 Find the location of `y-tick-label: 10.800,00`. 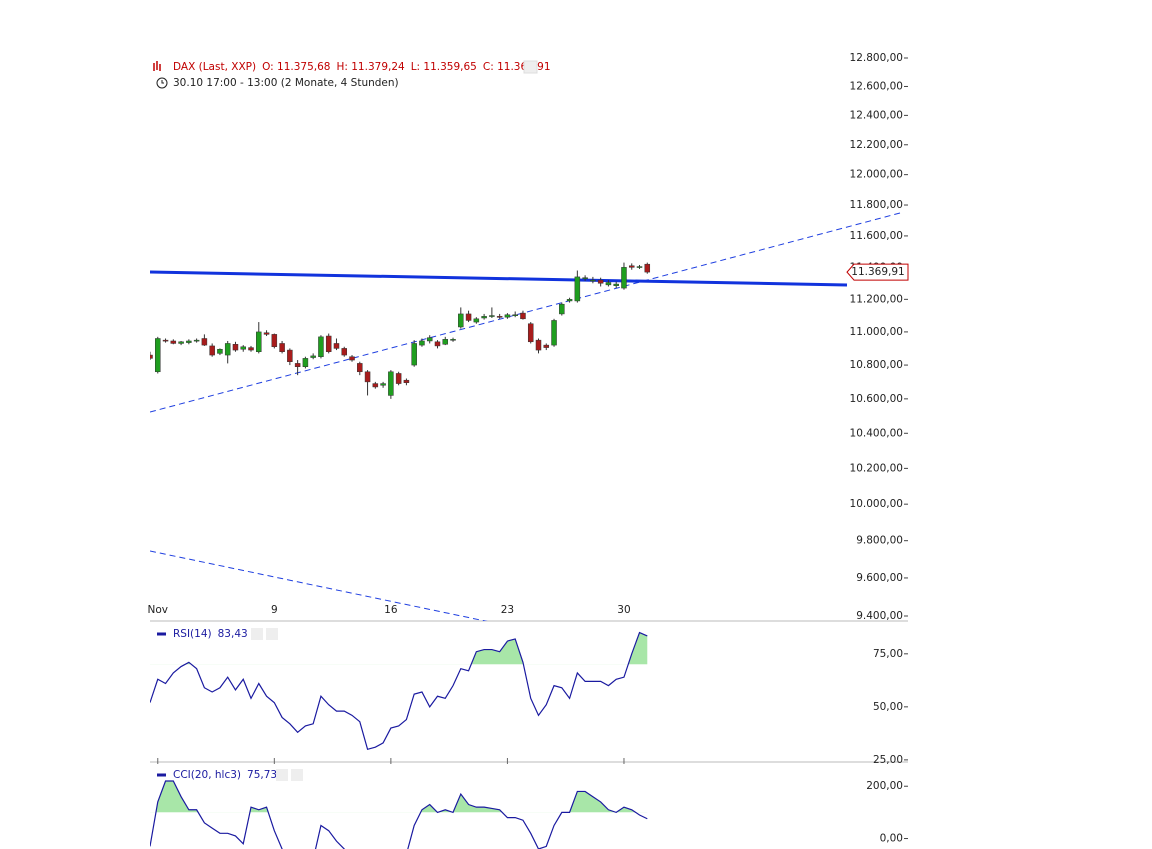

y-tick-label: 10.800,00 is located at coordinates (876, 365).